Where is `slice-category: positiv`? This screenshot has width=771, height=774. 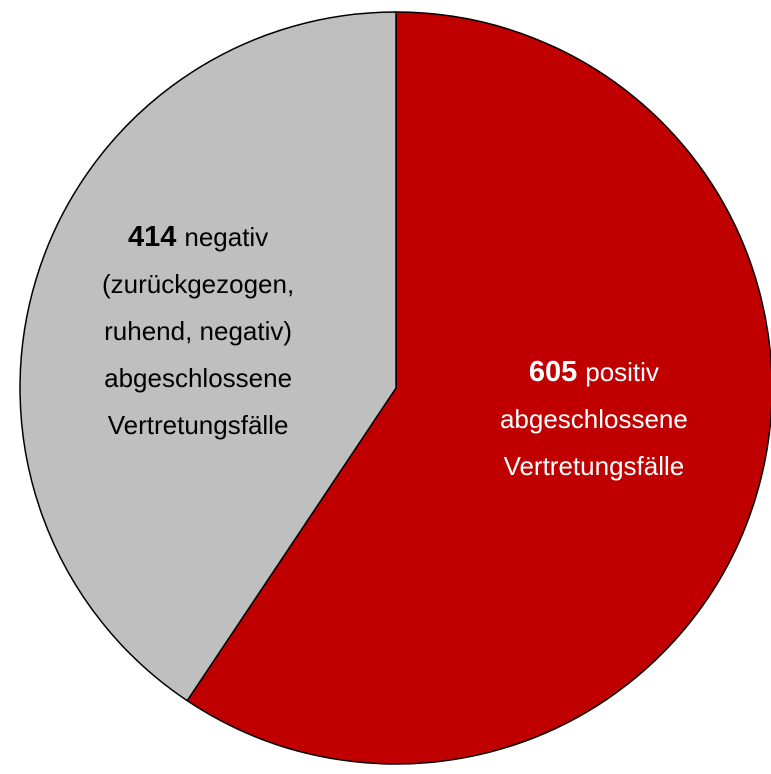
slice-category: positiv is located at coordinates (622, 372).